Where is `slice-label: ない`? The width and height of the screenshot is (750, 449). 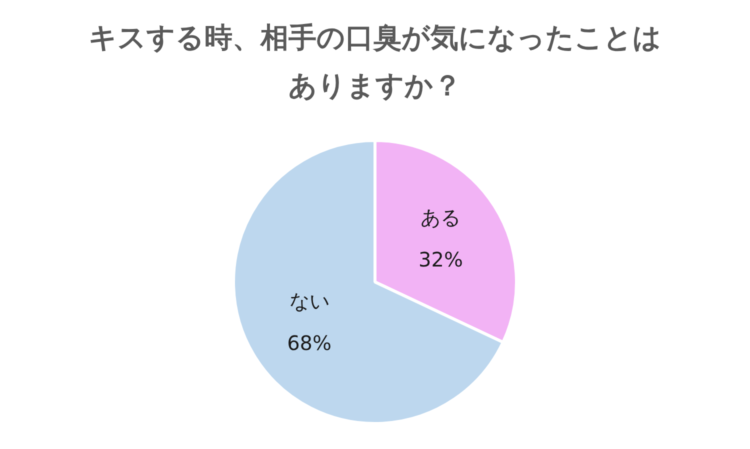
slice-label: ない is located at coordinates (309, 300).